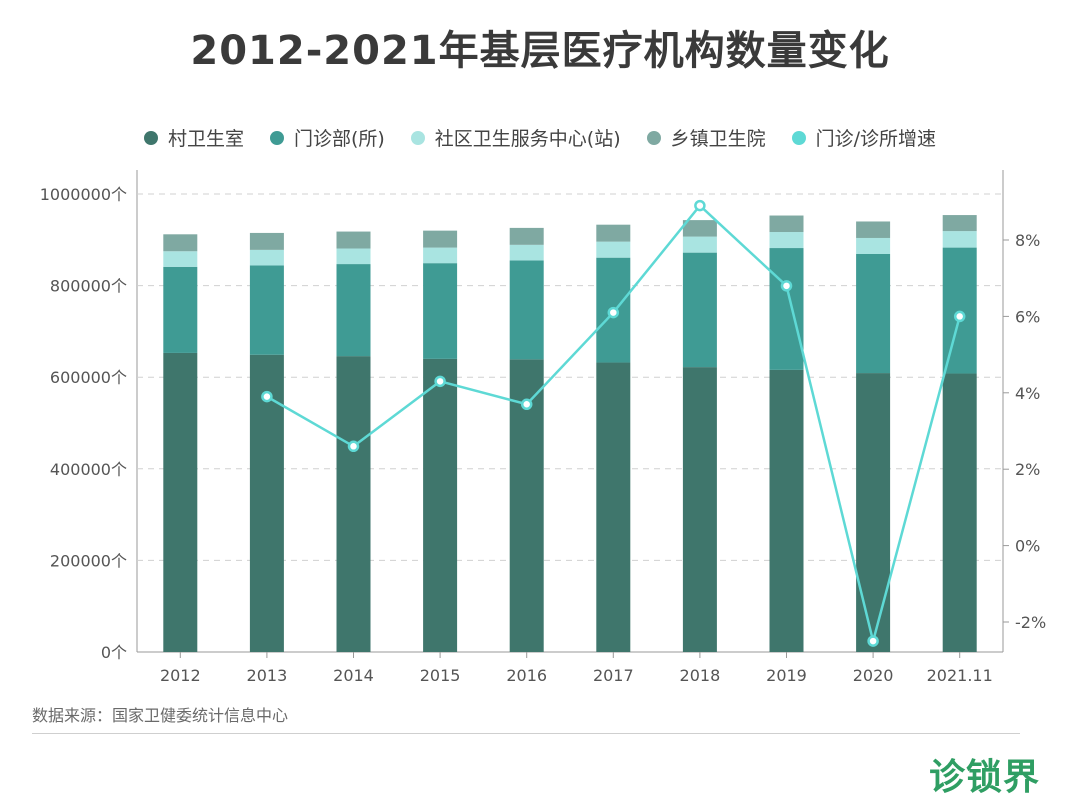  What do you see at coordinates (339, 139) in the screenshot?
I see `legend-label-outpatient: 门诊部(所)` at bounding box center [339, 139].